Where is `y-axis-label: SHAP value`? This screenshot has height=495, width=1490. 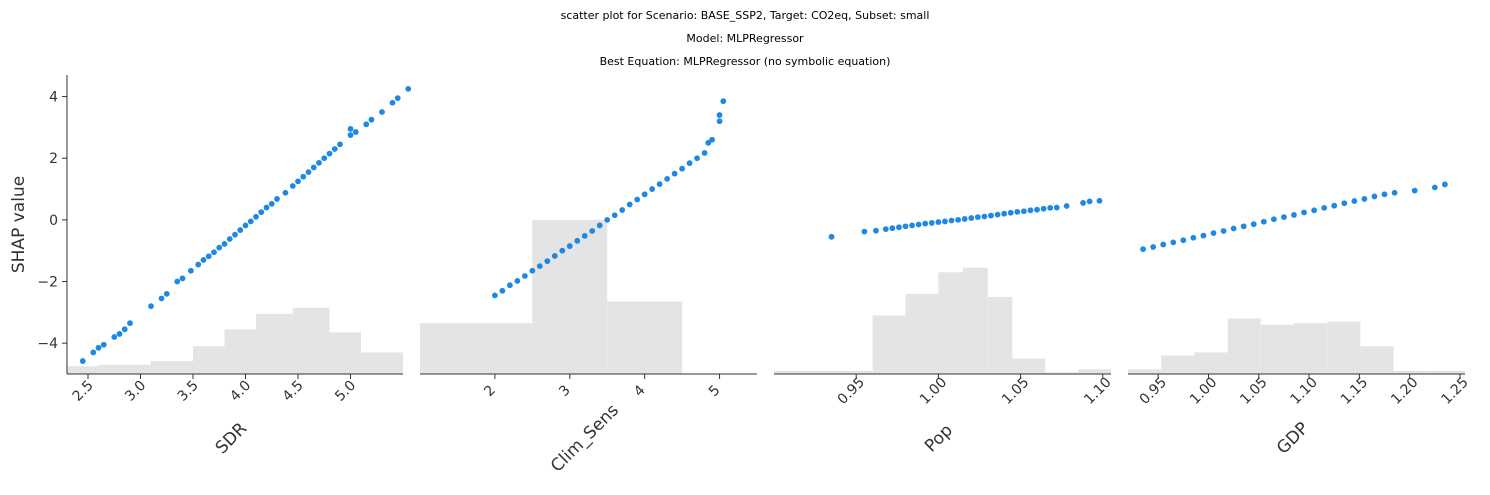 y-axis-label: SHAP value is located at coordinates (19, 224).